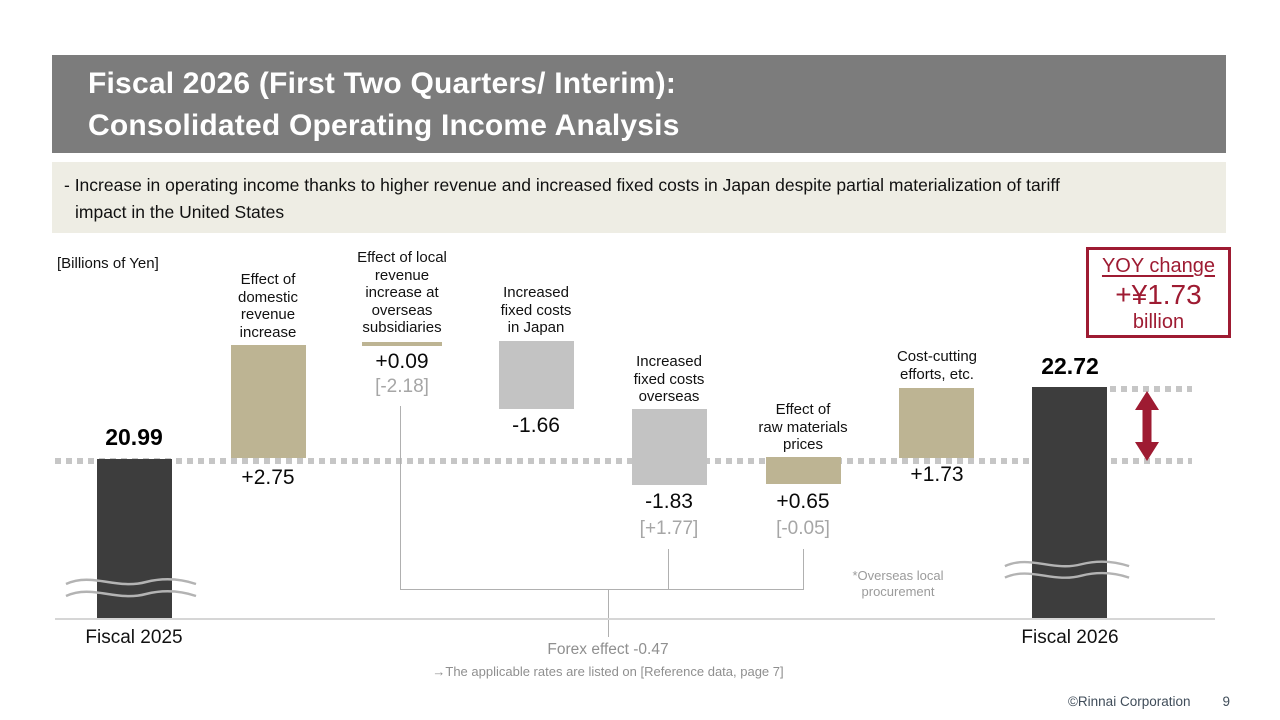  What do you see at coordinates (384, 125) in the screenshot?
I see `slide-title-line2: Consolidated Operating Income Analysis` at bounding box center [384, 125].